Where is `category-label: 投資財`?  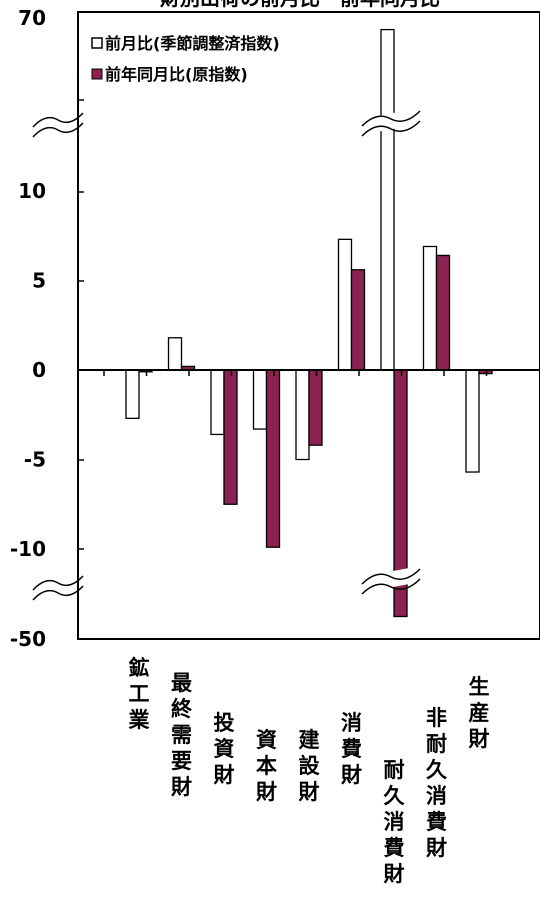 category-label: 投資財 is located at coordinates (224, 749).